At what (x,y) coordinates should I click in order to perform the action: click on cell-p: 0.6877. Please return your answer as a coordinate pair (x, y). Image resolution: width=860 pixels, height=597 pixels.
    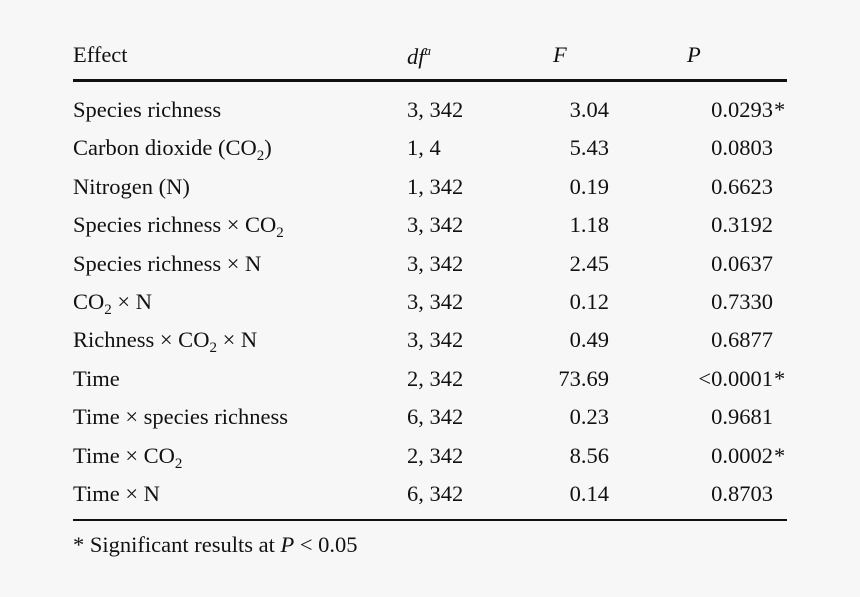
    Looking at the image, I should click on (742, 340).